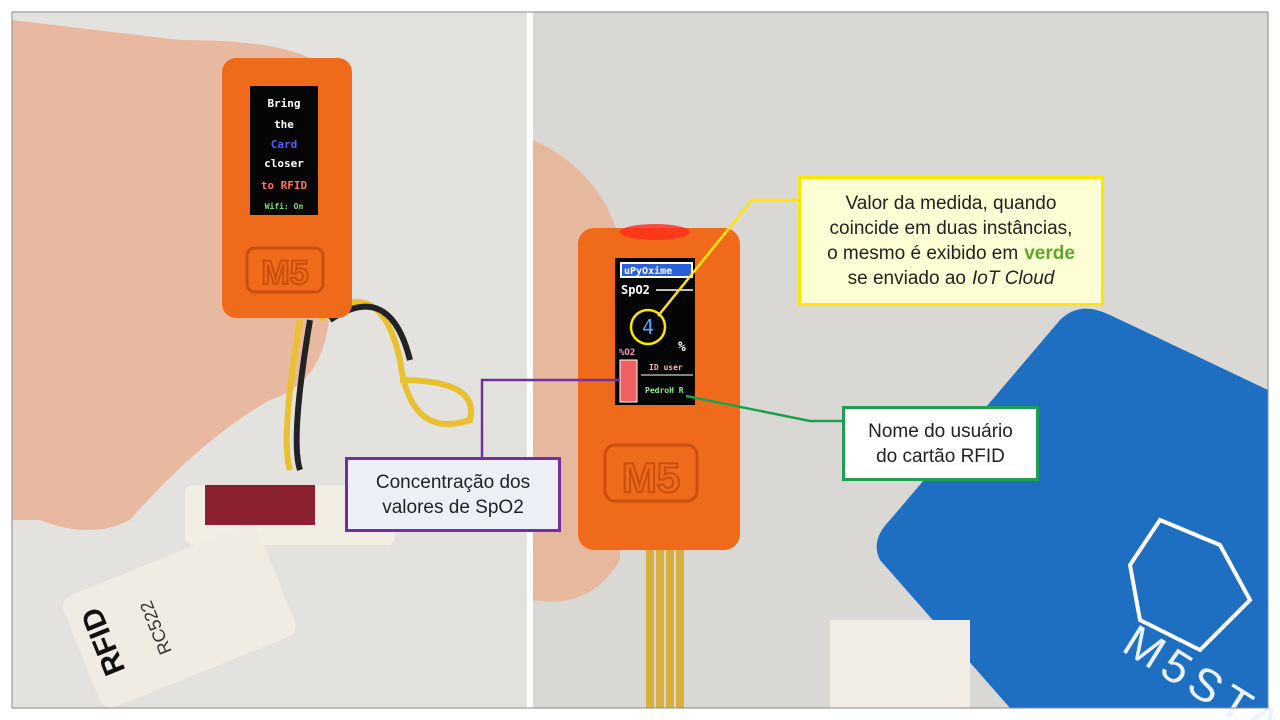 The width and height of the screenshot is (1280, 720). Describe the element at coordinates (665, 629) in the screenshot. I see `cable` at that location.